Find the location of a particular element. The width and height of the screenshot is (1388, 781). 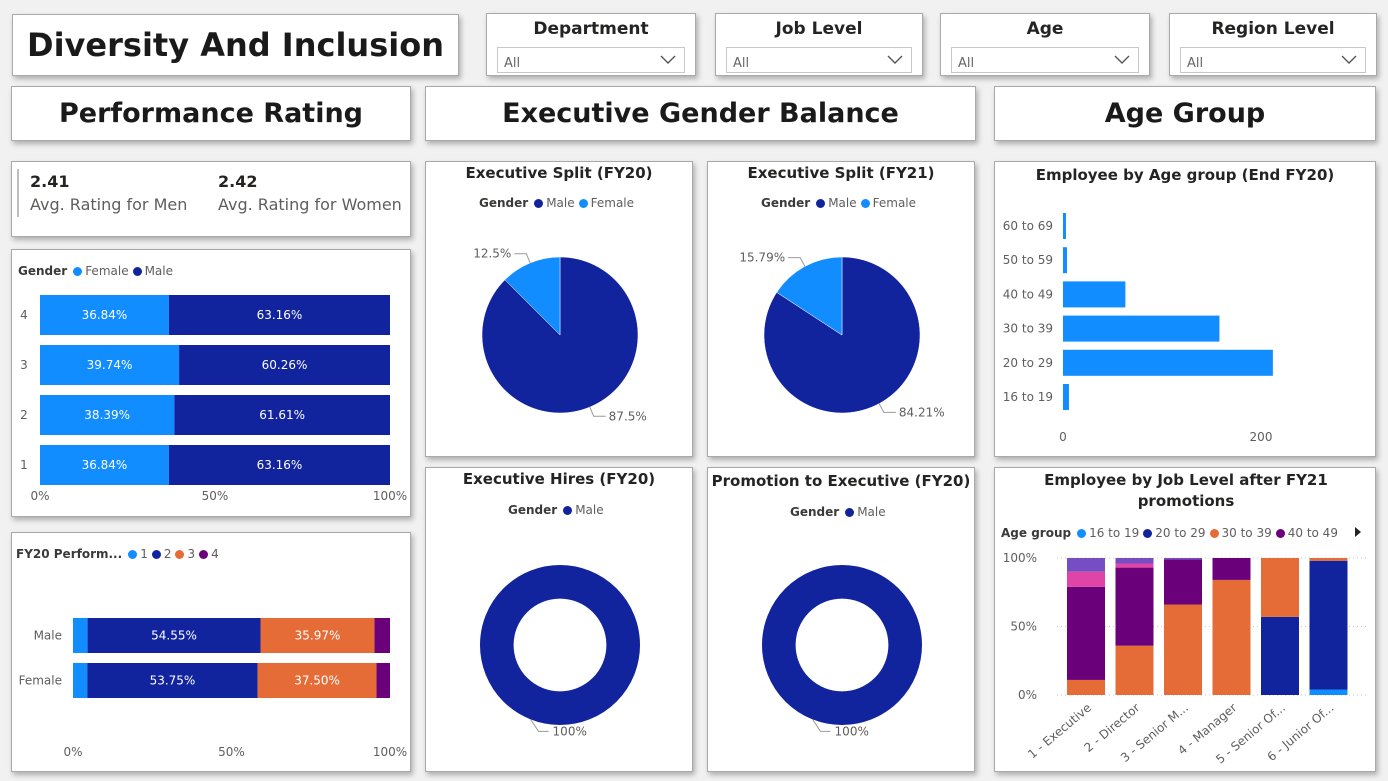

data-label: 38.39% is located at coordinates (107, 415).